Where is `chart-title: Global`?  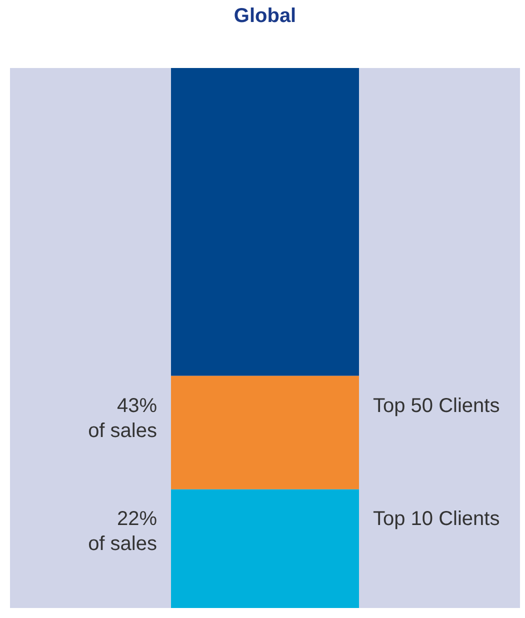 chart-title: Global is located at coordinates (265, 16).